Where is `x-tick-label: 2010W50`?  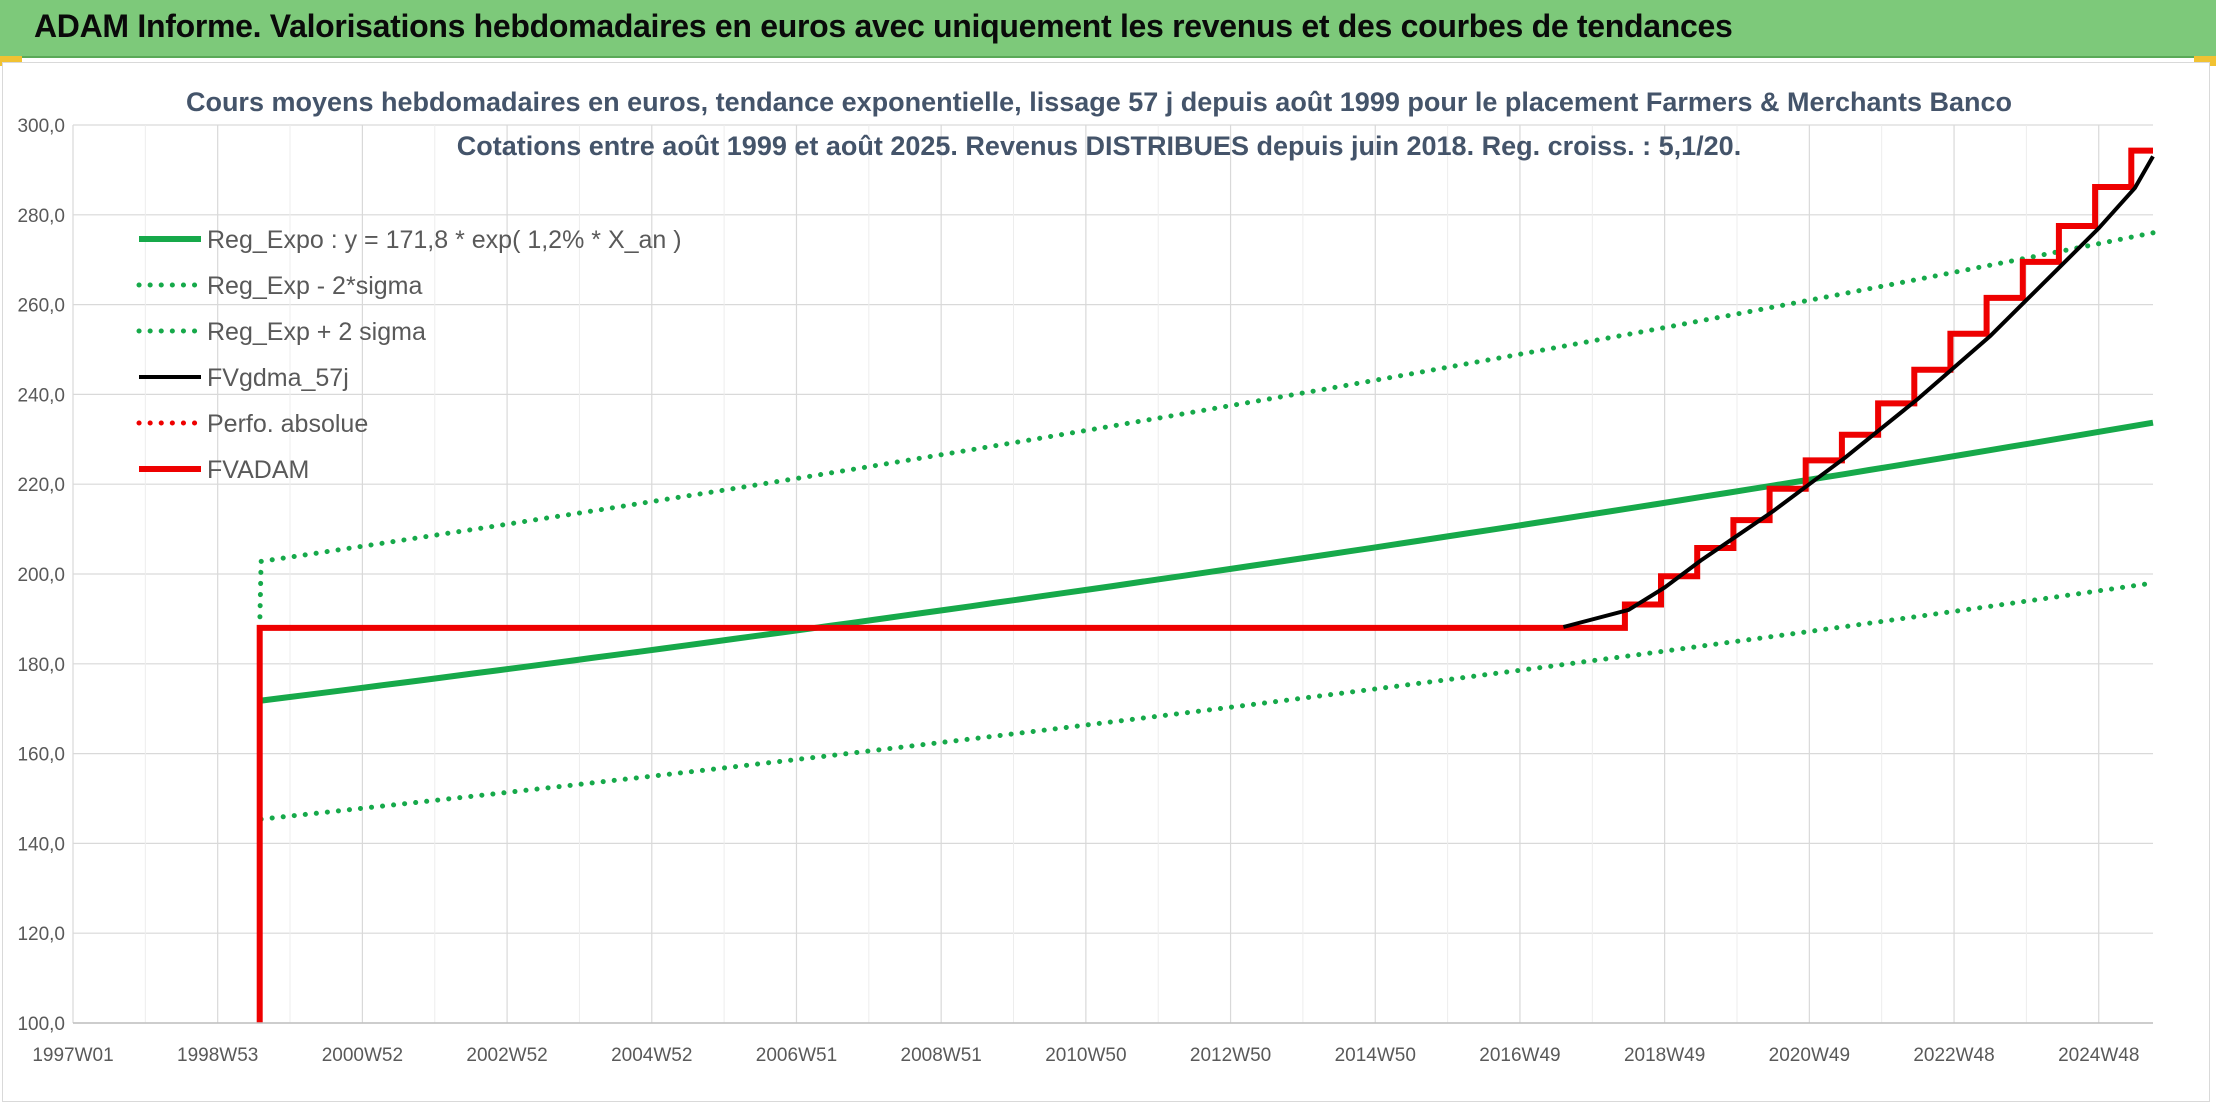
x-tick-label: 2010W50 is located at coordinates (1085, 1055).